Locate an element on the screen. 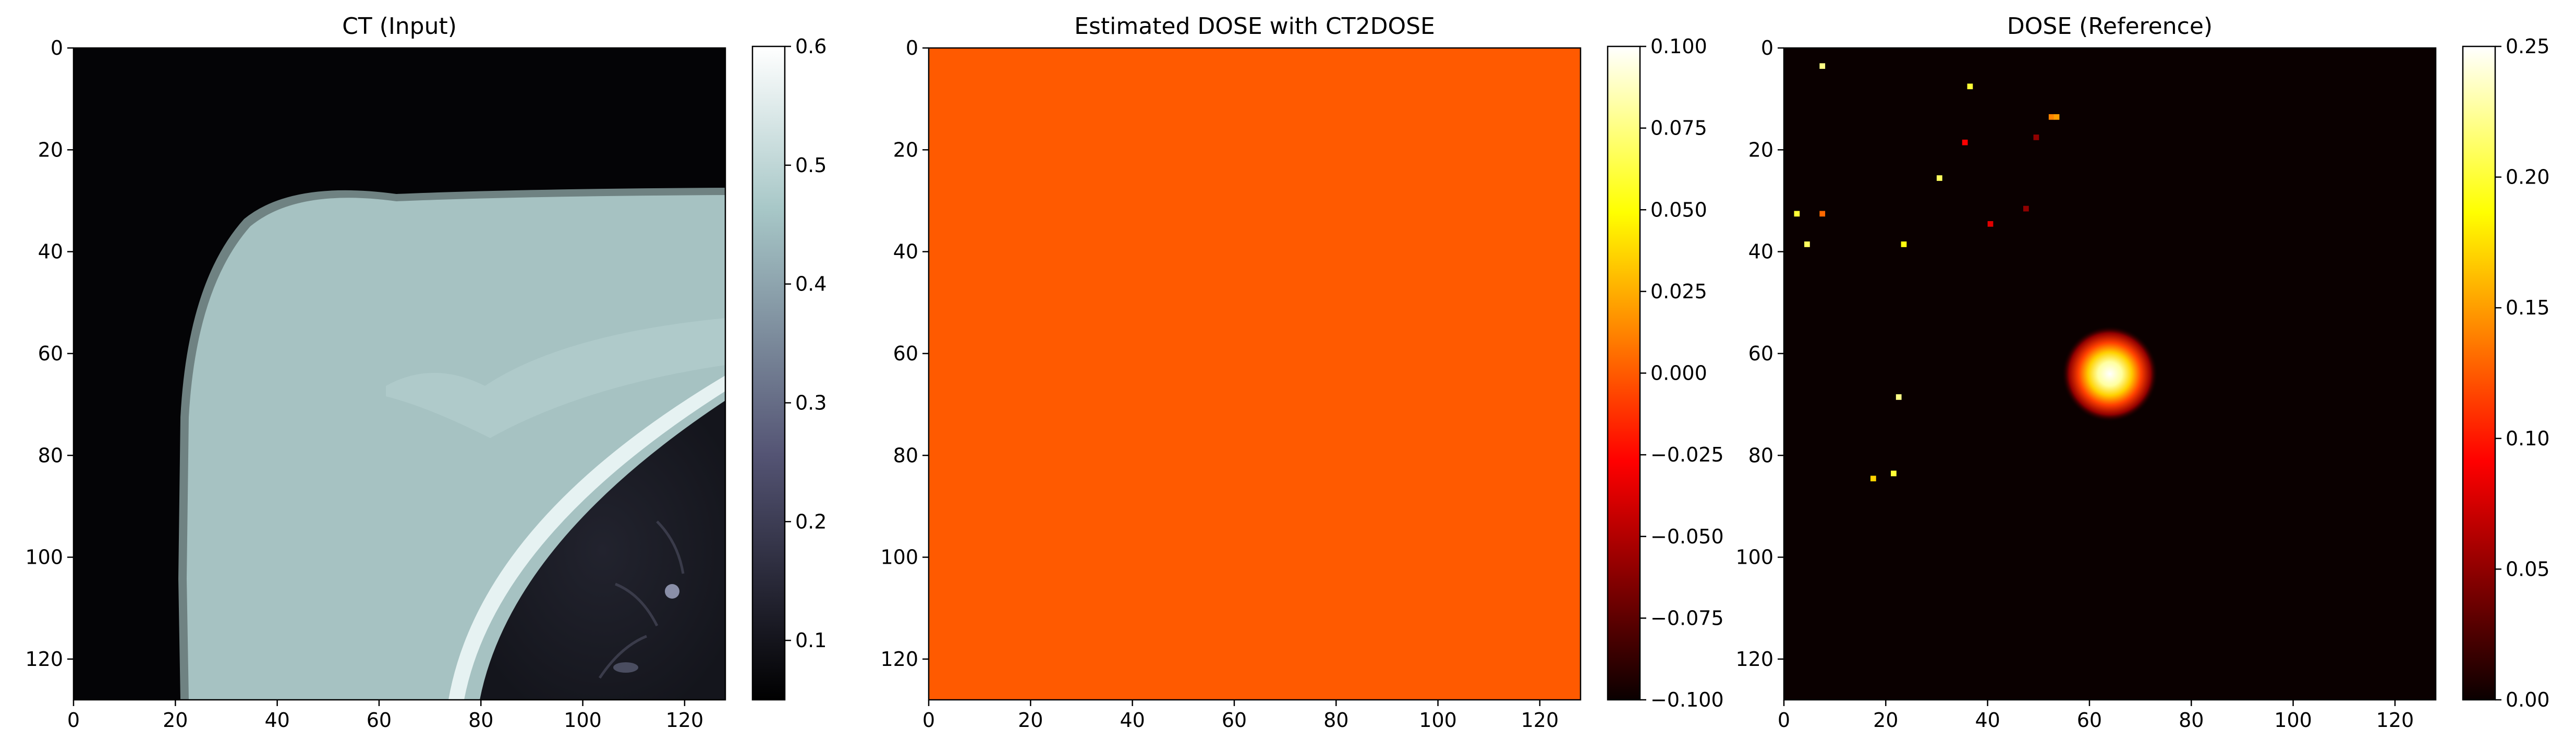  estimated-dose-y-tick-label: 80 is located at coordinates (905, 455).